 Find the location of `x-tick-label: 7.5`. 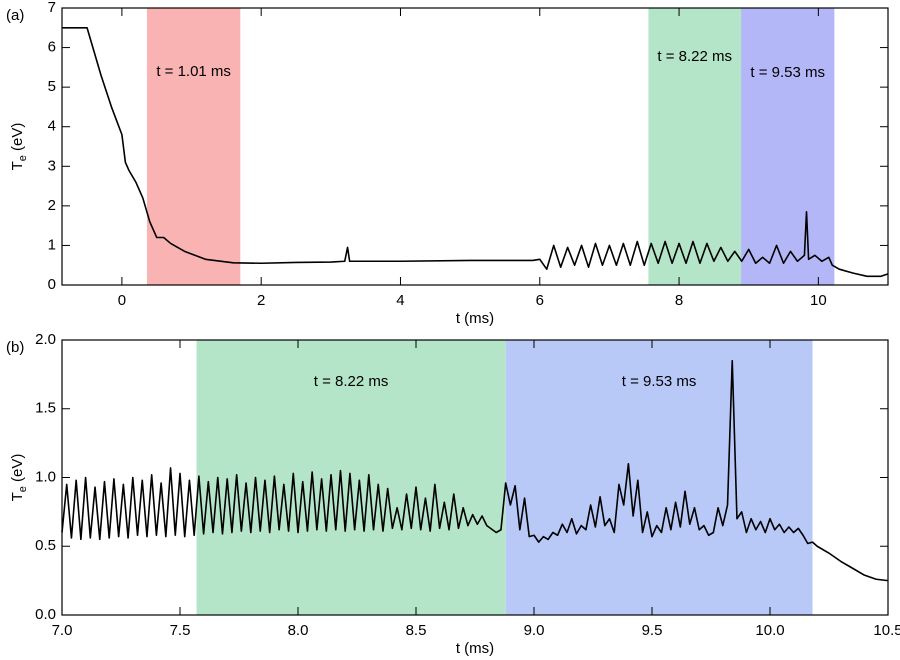

x-tick-label: 7.5 is located at coordinates (180, 630).